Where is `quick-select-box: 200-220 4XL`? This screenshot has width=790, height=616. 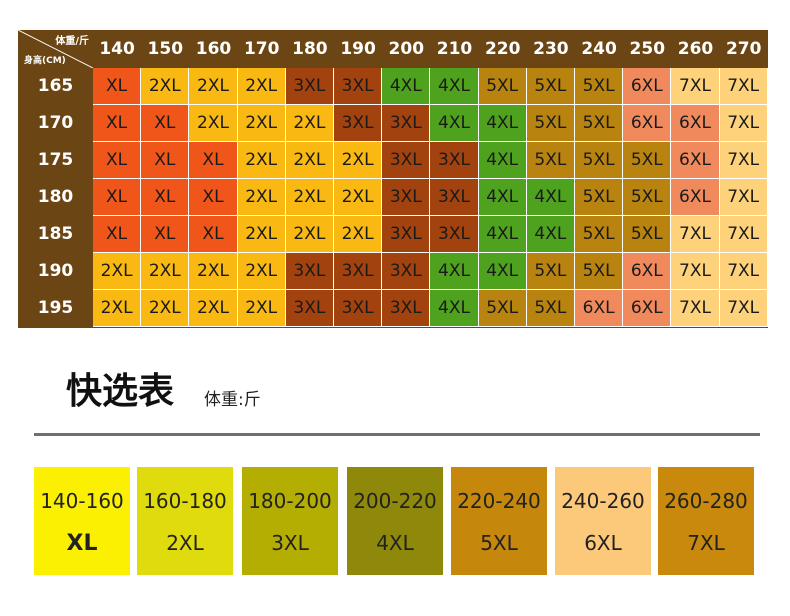 quick-select-box: 200-220 4XL is located at coordinates (395, 521).